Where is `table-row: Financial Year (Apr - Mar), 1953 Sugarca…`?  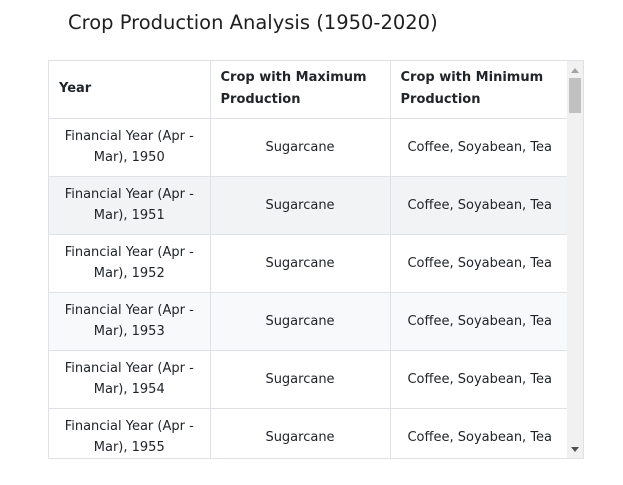
table-row: Financial Year (Apr - Mar), 1953 Sugarca… is located at coordinates (309, 321).